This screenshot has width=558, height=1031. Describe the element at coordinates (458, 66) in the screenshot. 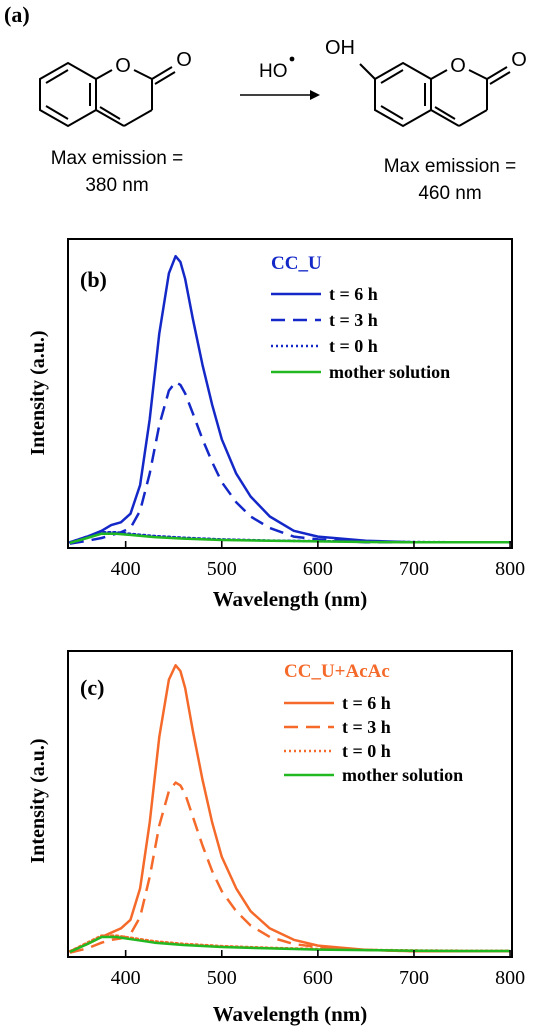

I see `hydroxycoumarin-ring-o: O` at that location.